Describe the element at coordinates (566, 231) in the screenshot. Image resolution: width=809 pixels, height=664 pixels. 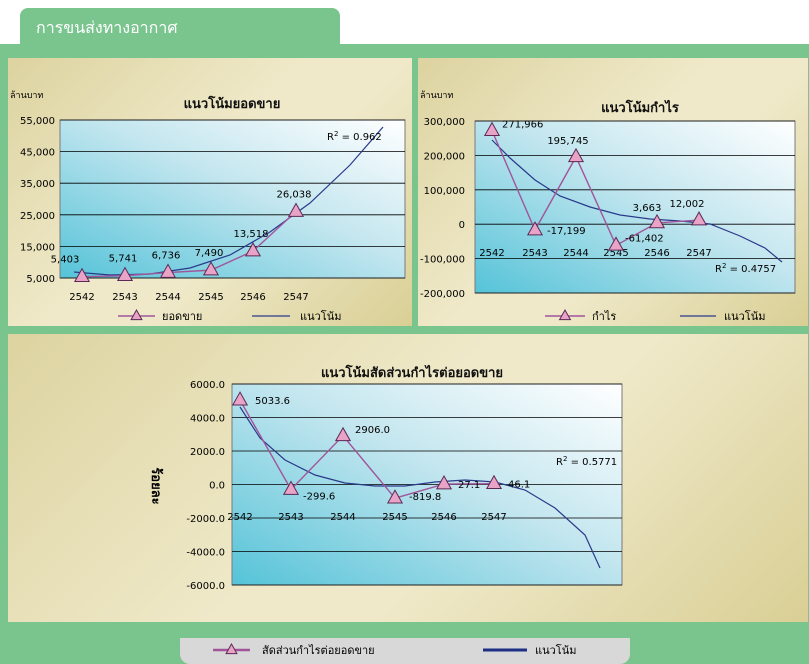
I see `data-label: -17,199` at that location.